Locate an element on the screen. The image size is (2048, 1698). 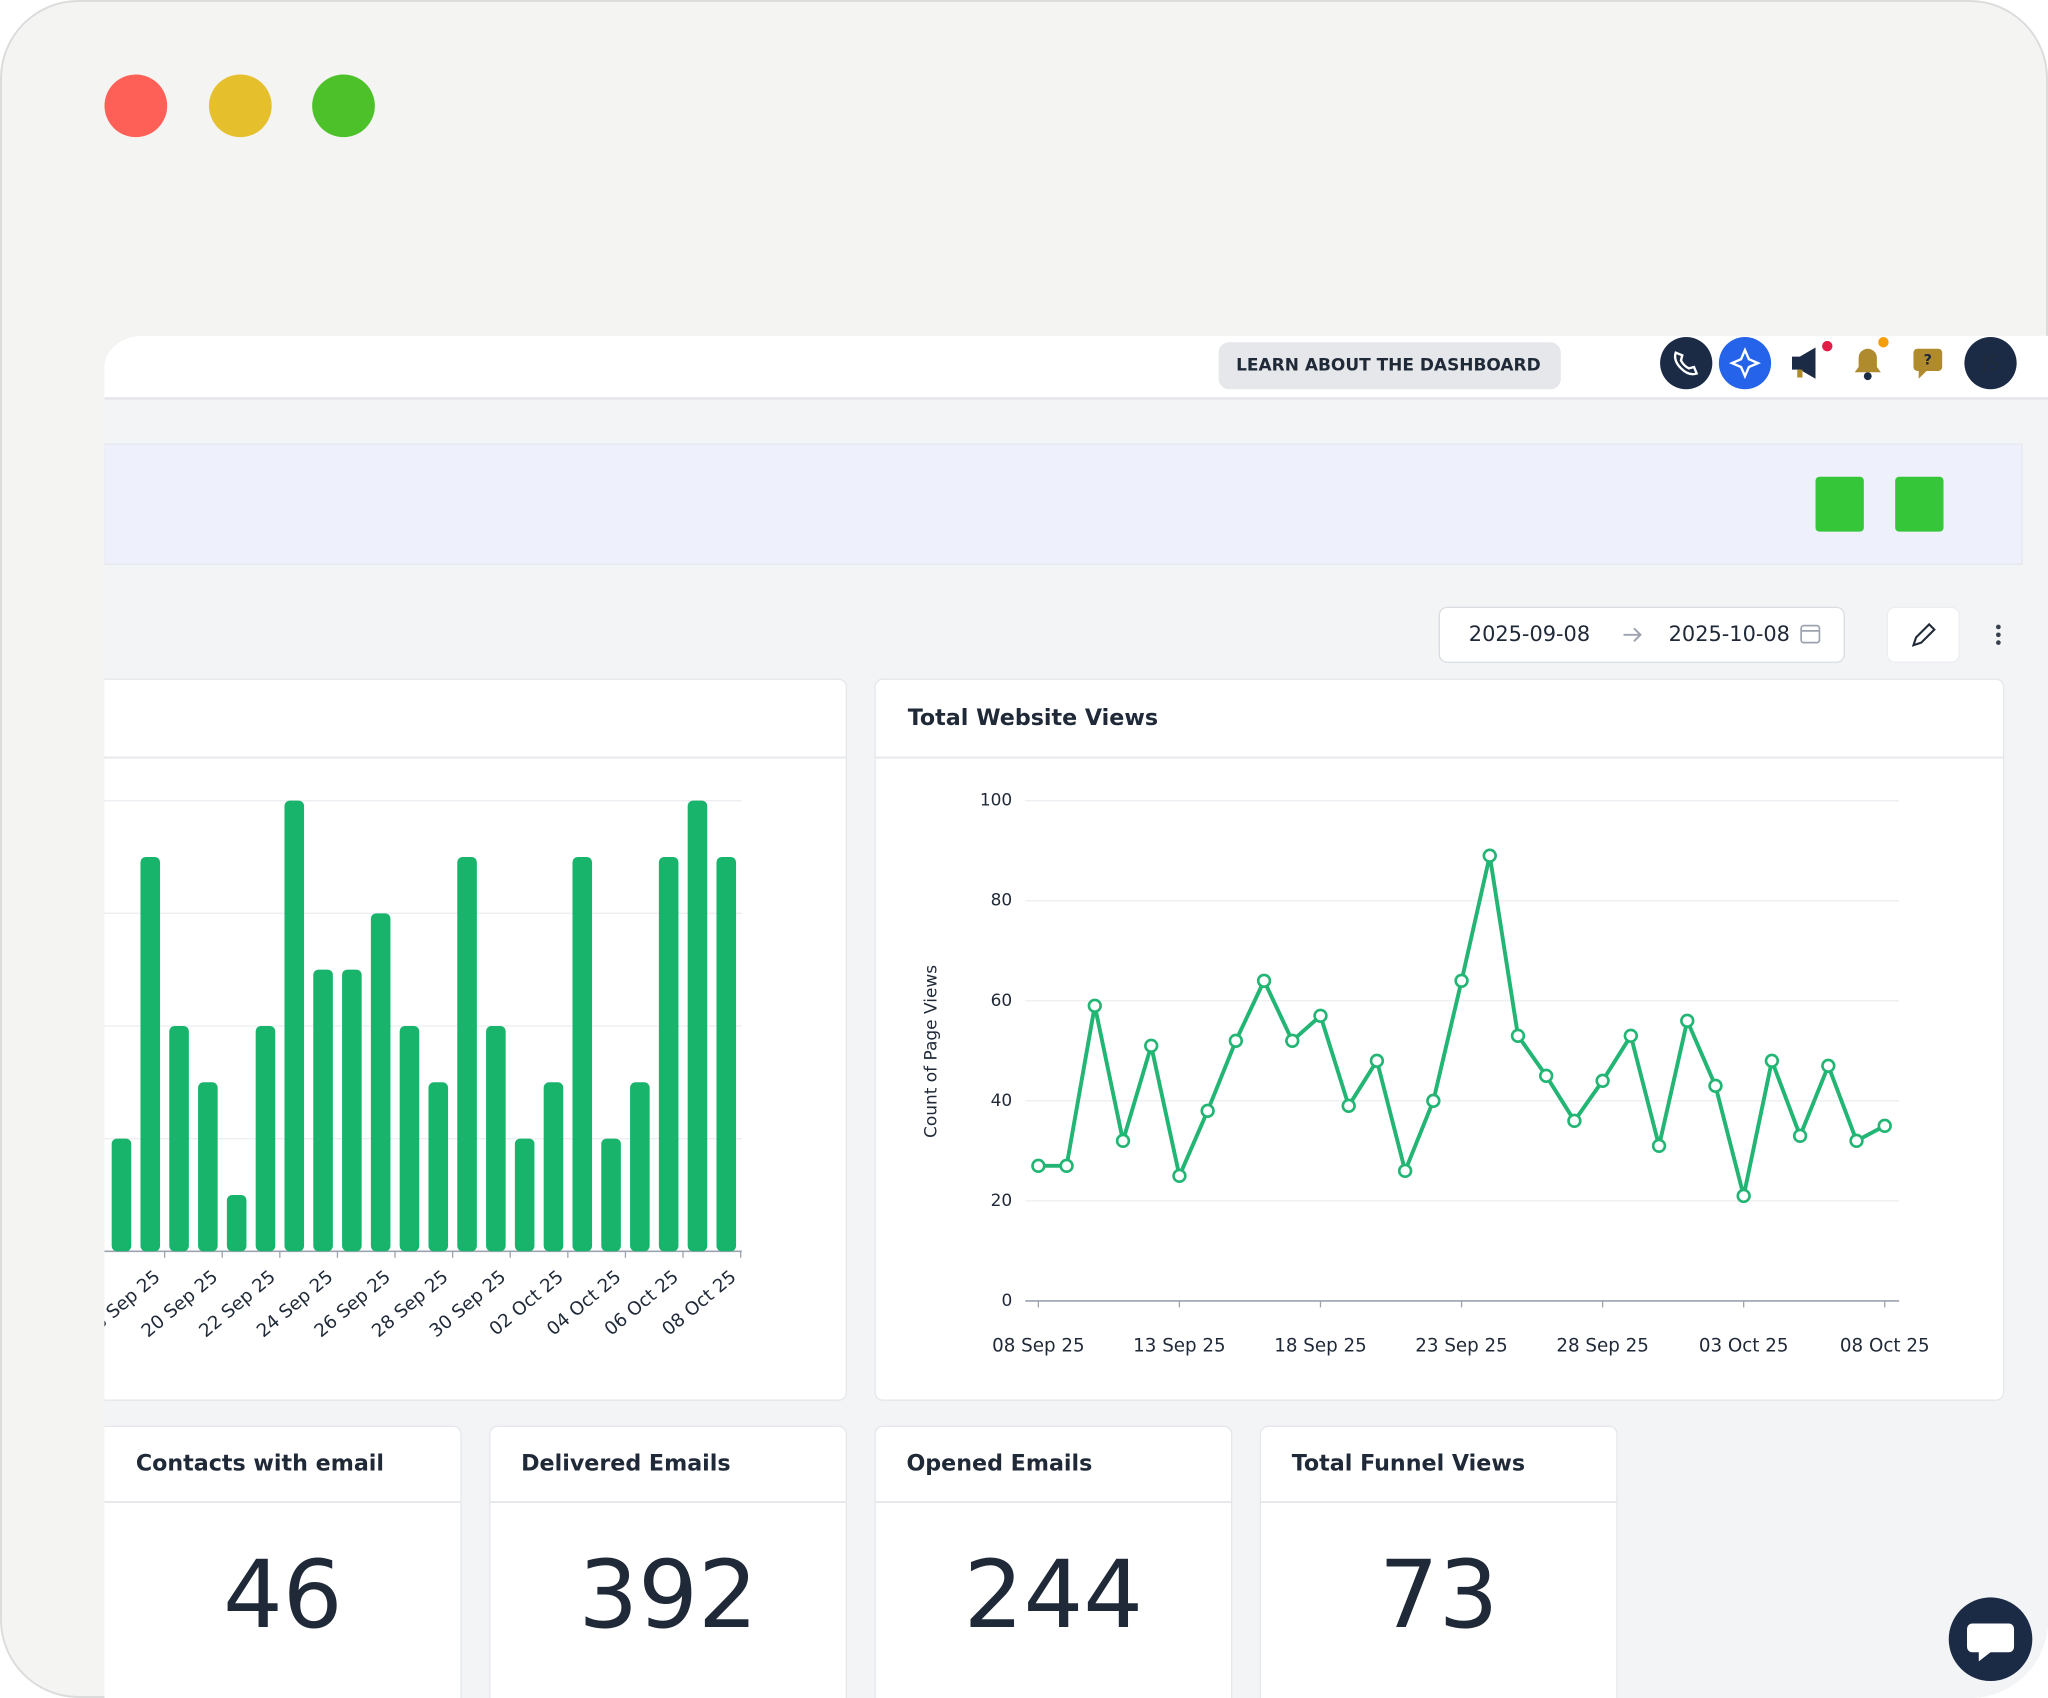
date-end: 2025-10-08 is located at coordinates (1729, 634).